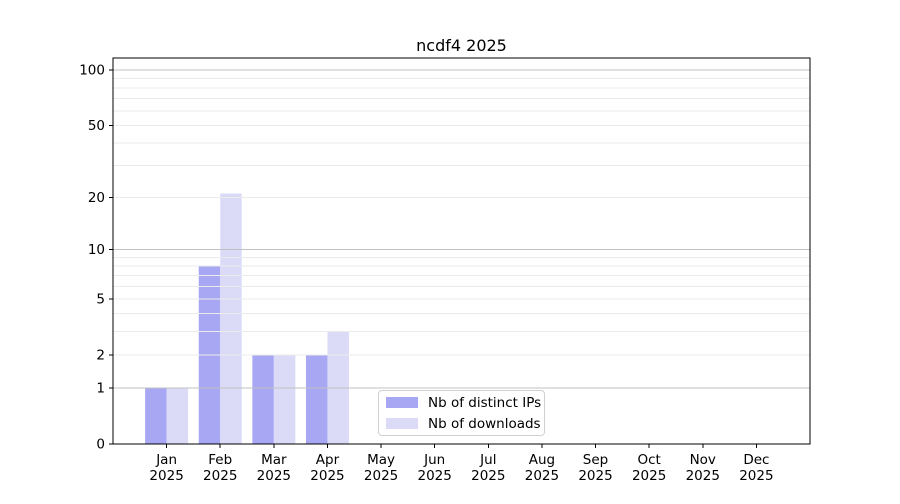  What do you see at coordinates (402, 402) in the screenshot?
I see `legend-swatch-distinct-ips` at bounding box center [402, 402].